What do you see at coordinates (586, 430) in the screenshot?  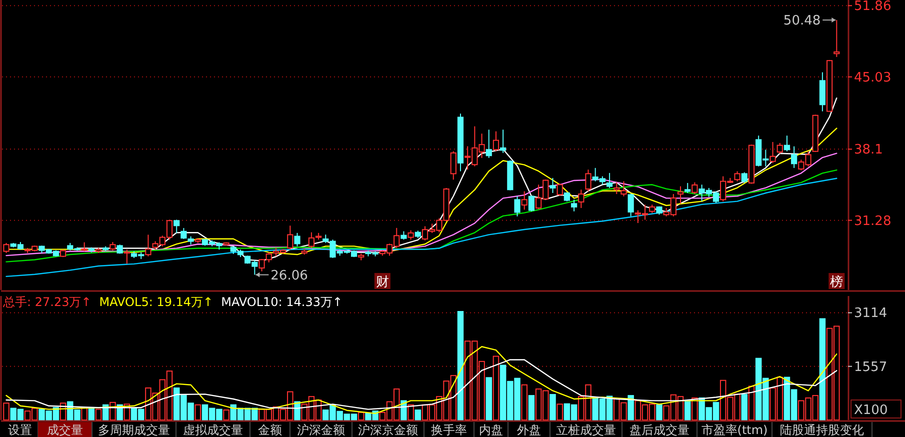 I see `text: 立桩成交量` at bounding box center [586, 430].